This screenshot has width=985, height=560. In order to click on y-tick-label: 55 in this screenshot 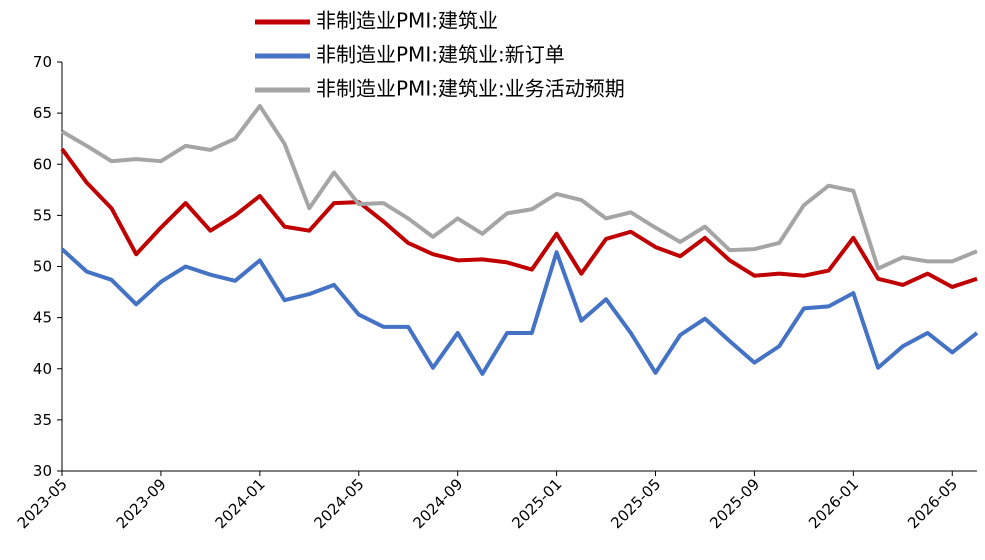, I will do `click(42, 215)`.